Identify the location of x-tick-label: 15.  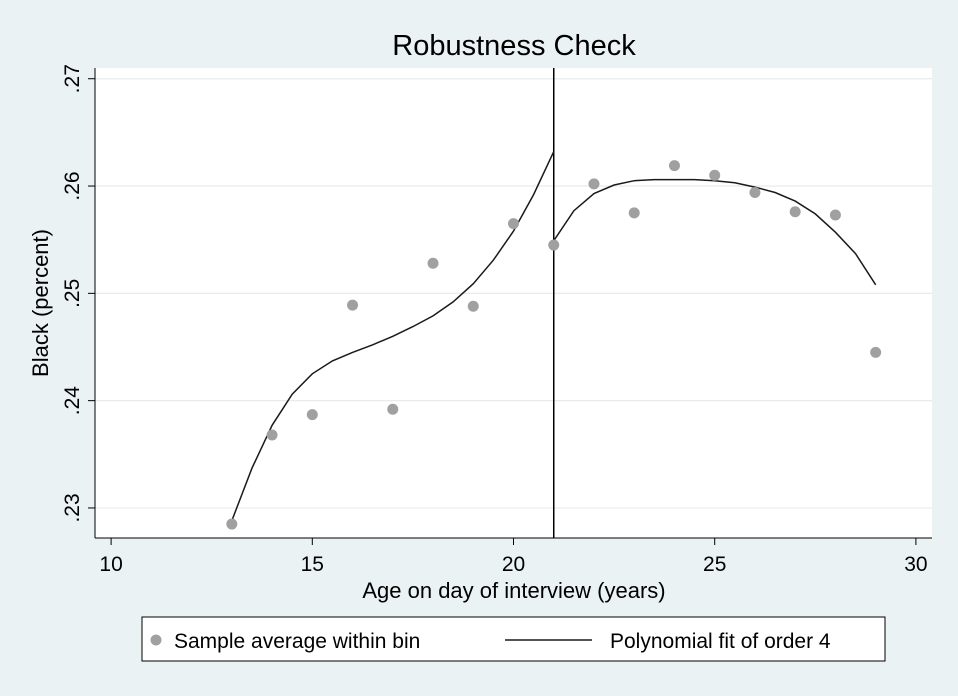
(312, 564).